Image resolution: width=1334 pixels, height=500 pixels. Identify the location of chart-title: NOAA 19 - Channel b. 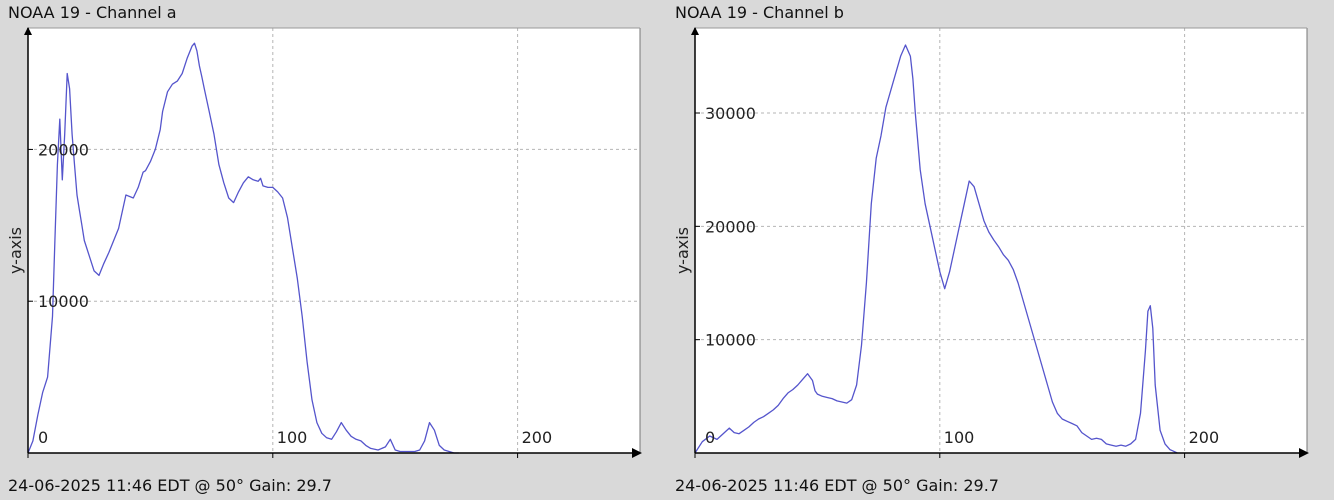
(759, 12).